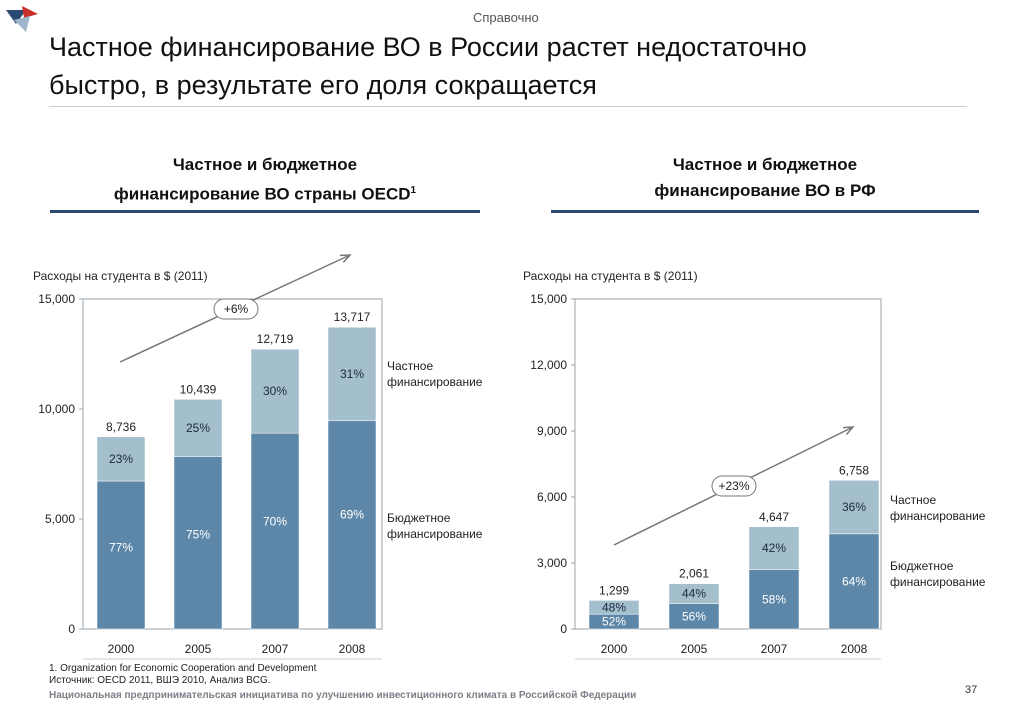 The image size is (1023, 708). I want to click on growth-badge-label: +23%, so click(733, 486).